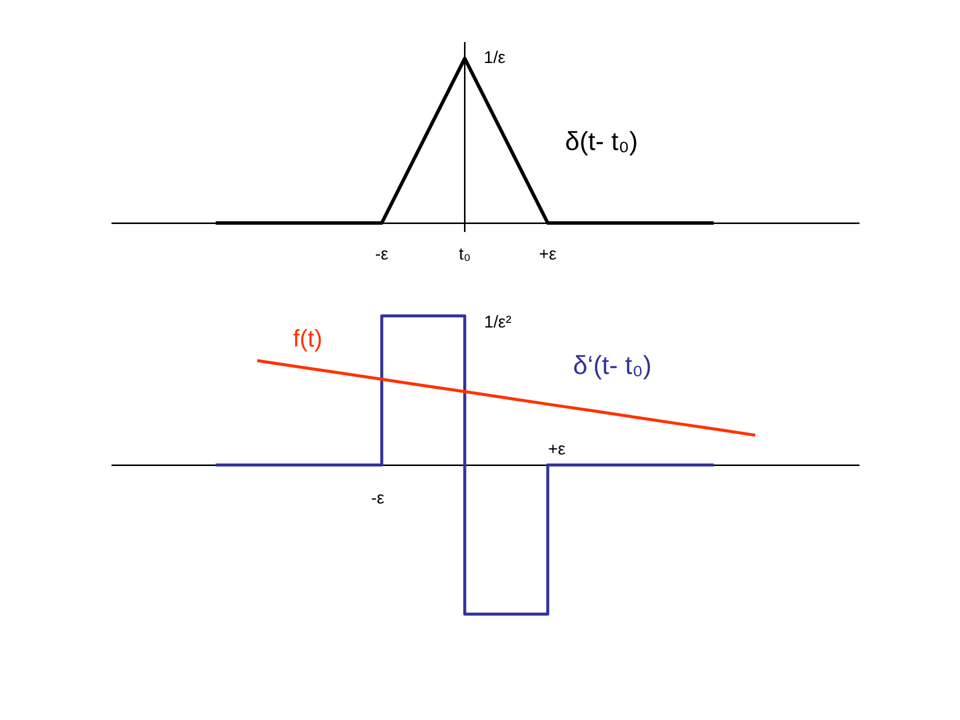 Image resolution: width=960 pixels, height=720 pixels. I want to click on series-label: δ(t- t₀), so click(601, 141).